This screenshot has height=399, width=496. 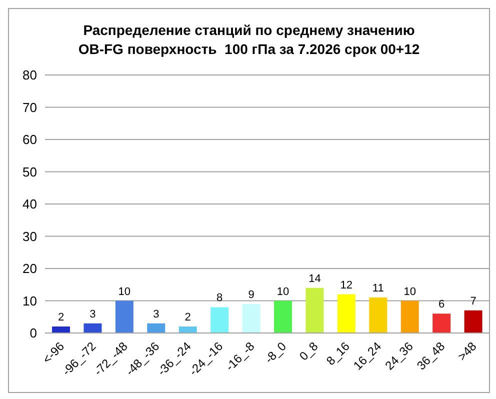 I want to click on data-label: 6, so click(x=441, y=304).